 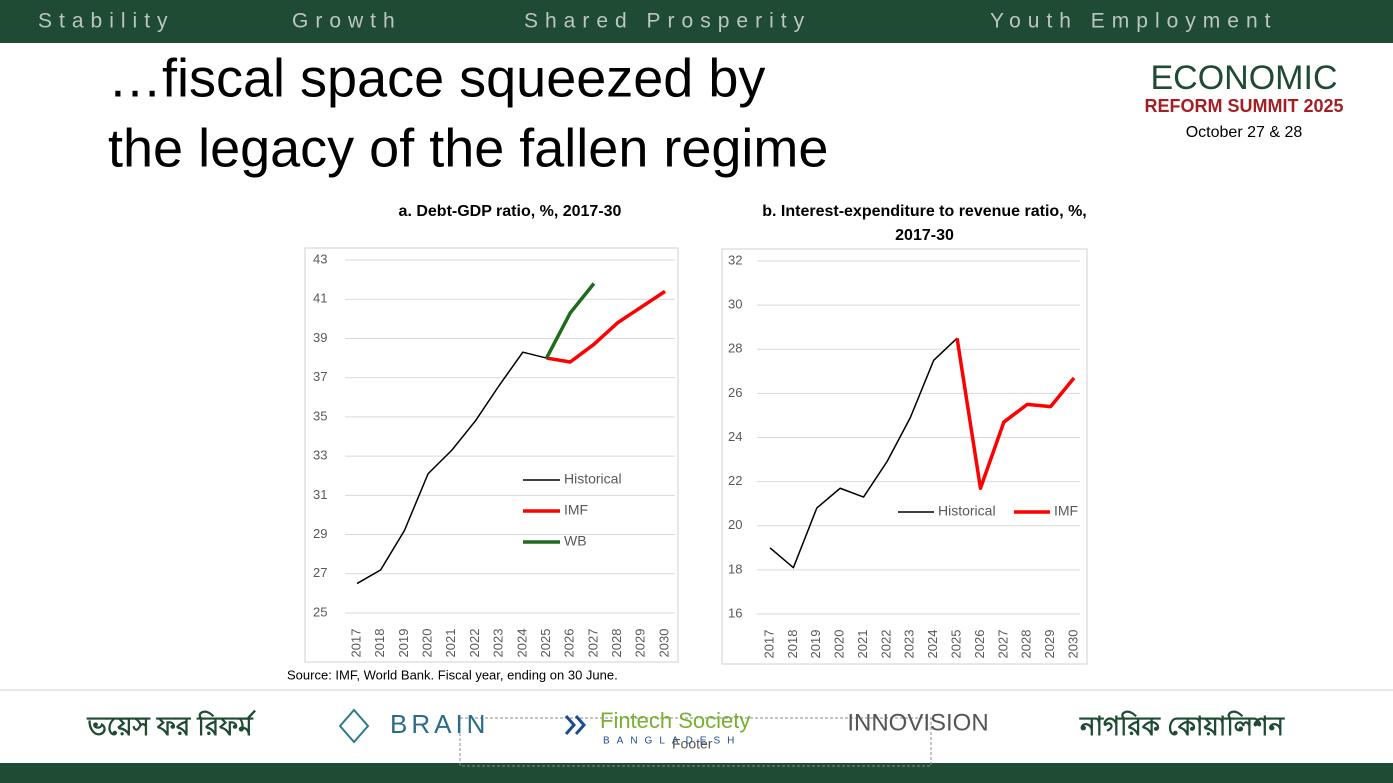 I want to click on footer-logo: Fintech Society, so click(x=675, y=720).